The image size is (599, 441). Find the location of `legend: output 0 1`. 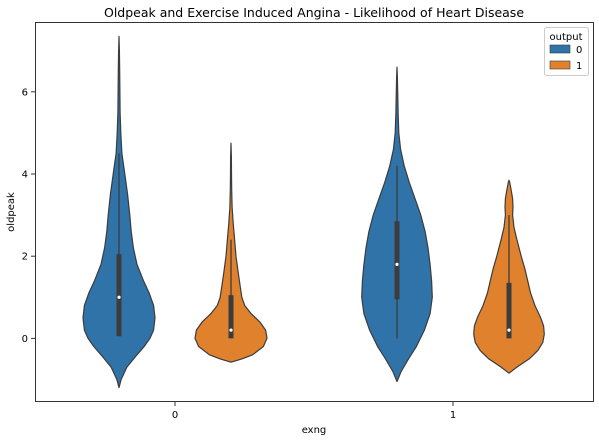

legend: output 0 1 is located at coordinates (566, 51).